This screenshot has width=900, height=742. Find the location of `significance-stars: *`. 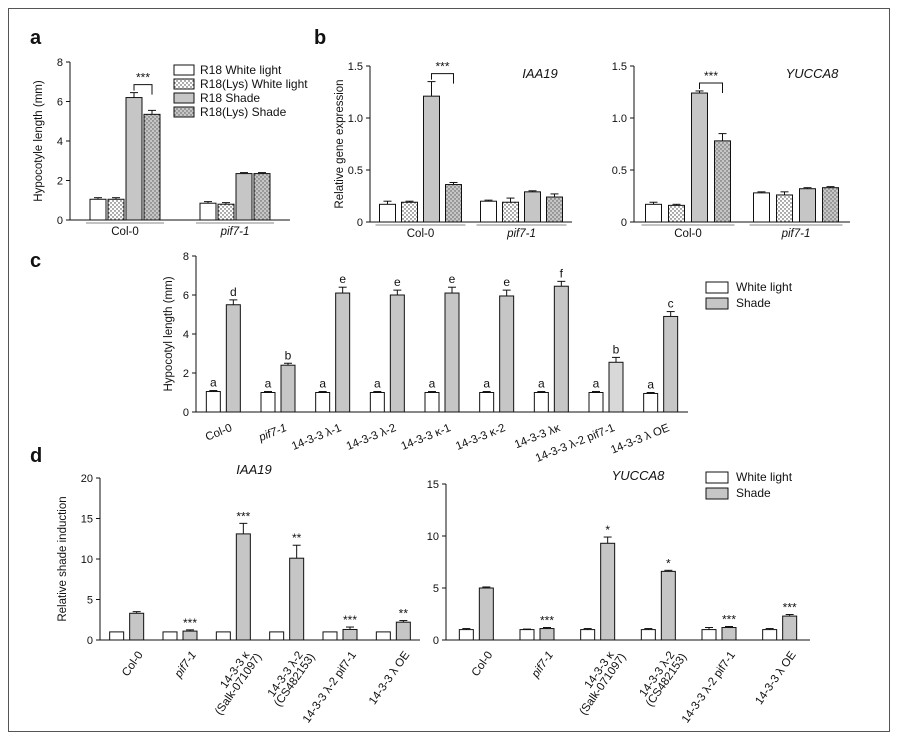

significance-stars: * is located at coordinates (668, 563).